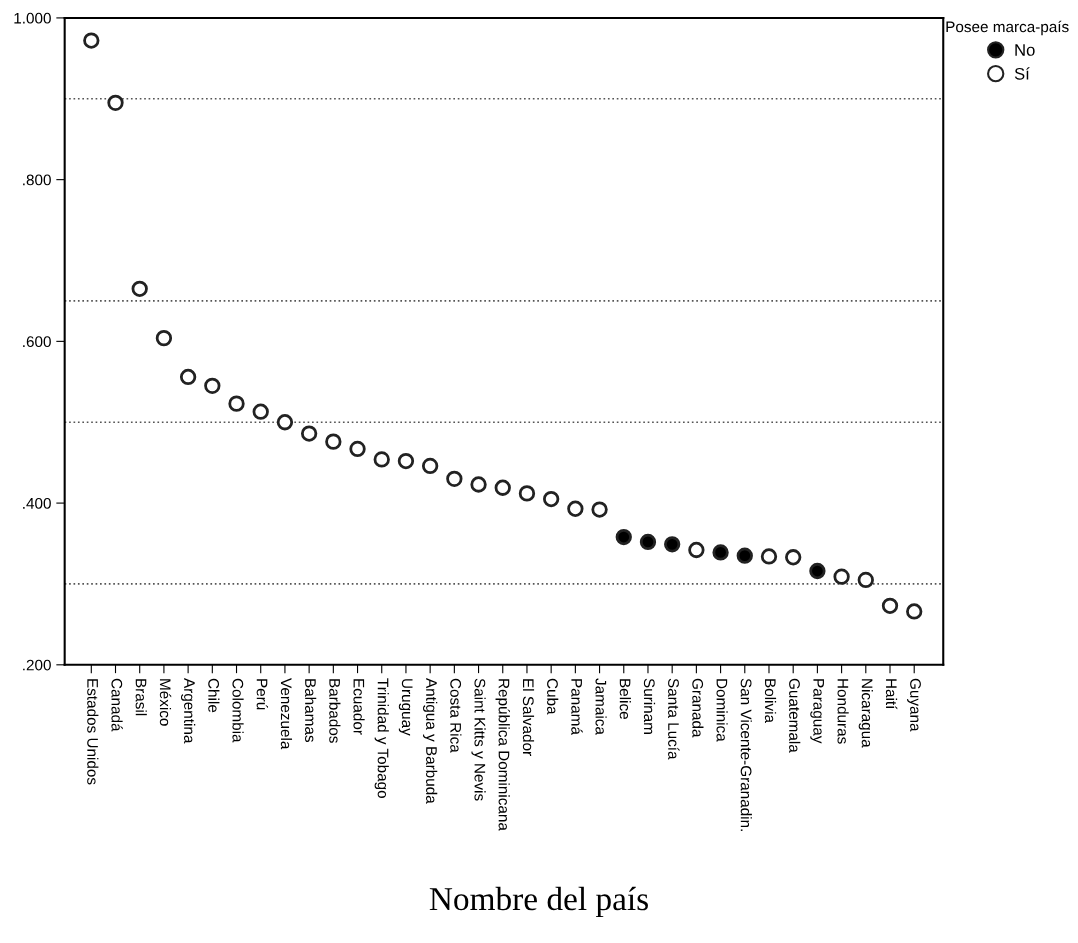 This screenshot has width=1078, height=943. Describe the element at coordinates (553, 696) in the screenshot. I see `x-tick-label: Cuba` at that location.